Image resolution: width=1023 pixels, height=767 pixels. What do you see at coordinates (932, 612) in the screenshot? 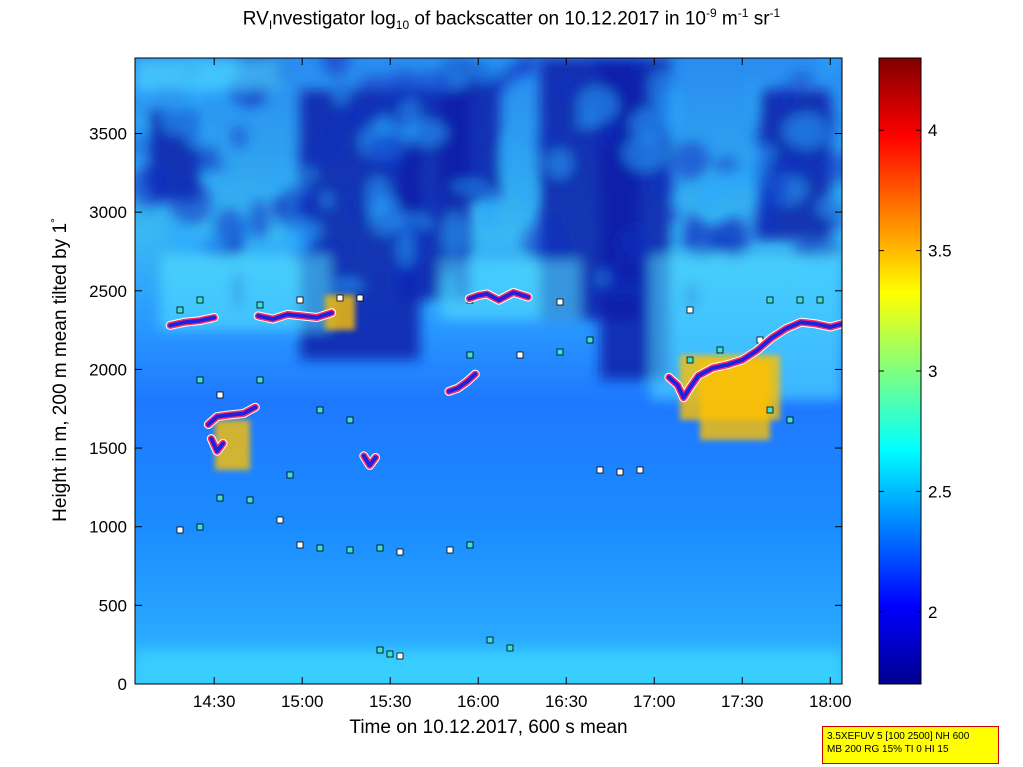
I see `colorbar-tick-label: 2` at bounding box center [932, 612].